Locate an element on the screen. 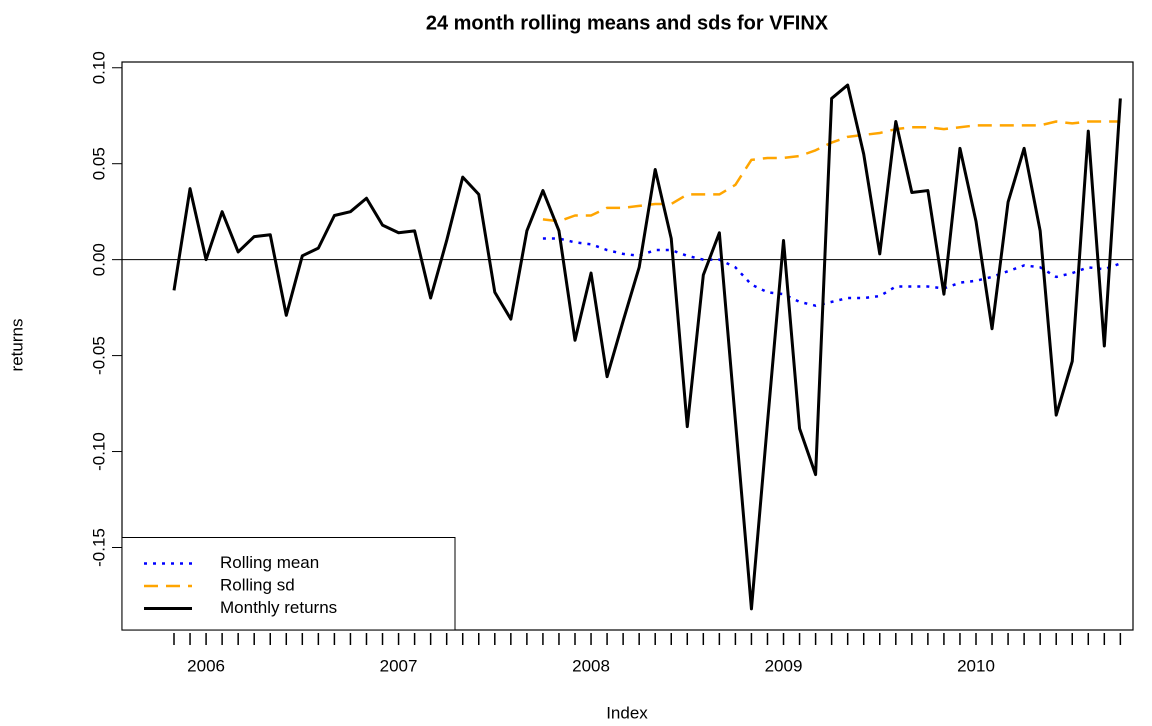 The image size is (1152, 726). x-tick-label: 2007 is located at coordinates (399, 665).